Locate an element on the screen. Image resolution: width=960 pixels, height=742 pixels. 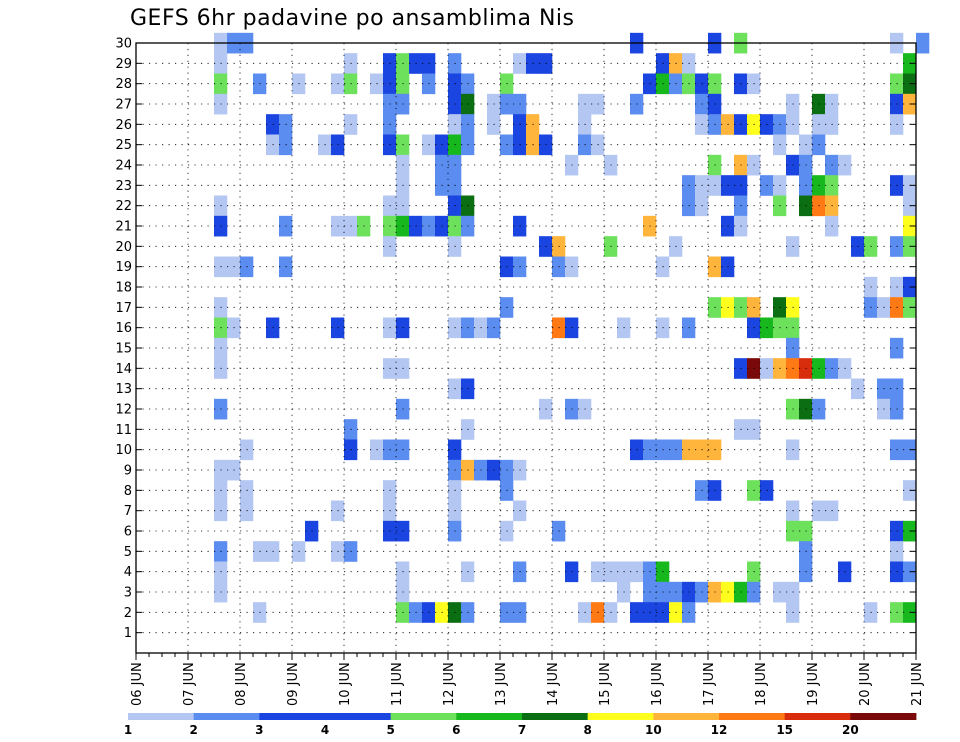
colorbar-label: 7 is located at coordinates (522, 730).